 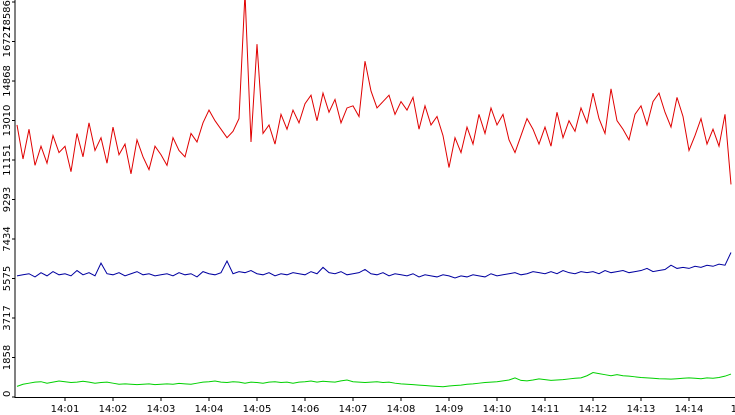 What do you see at coordinates (7, 81) in the screenshot?
I see `y-tick-label: 14868` at bounding box center [7, 81].